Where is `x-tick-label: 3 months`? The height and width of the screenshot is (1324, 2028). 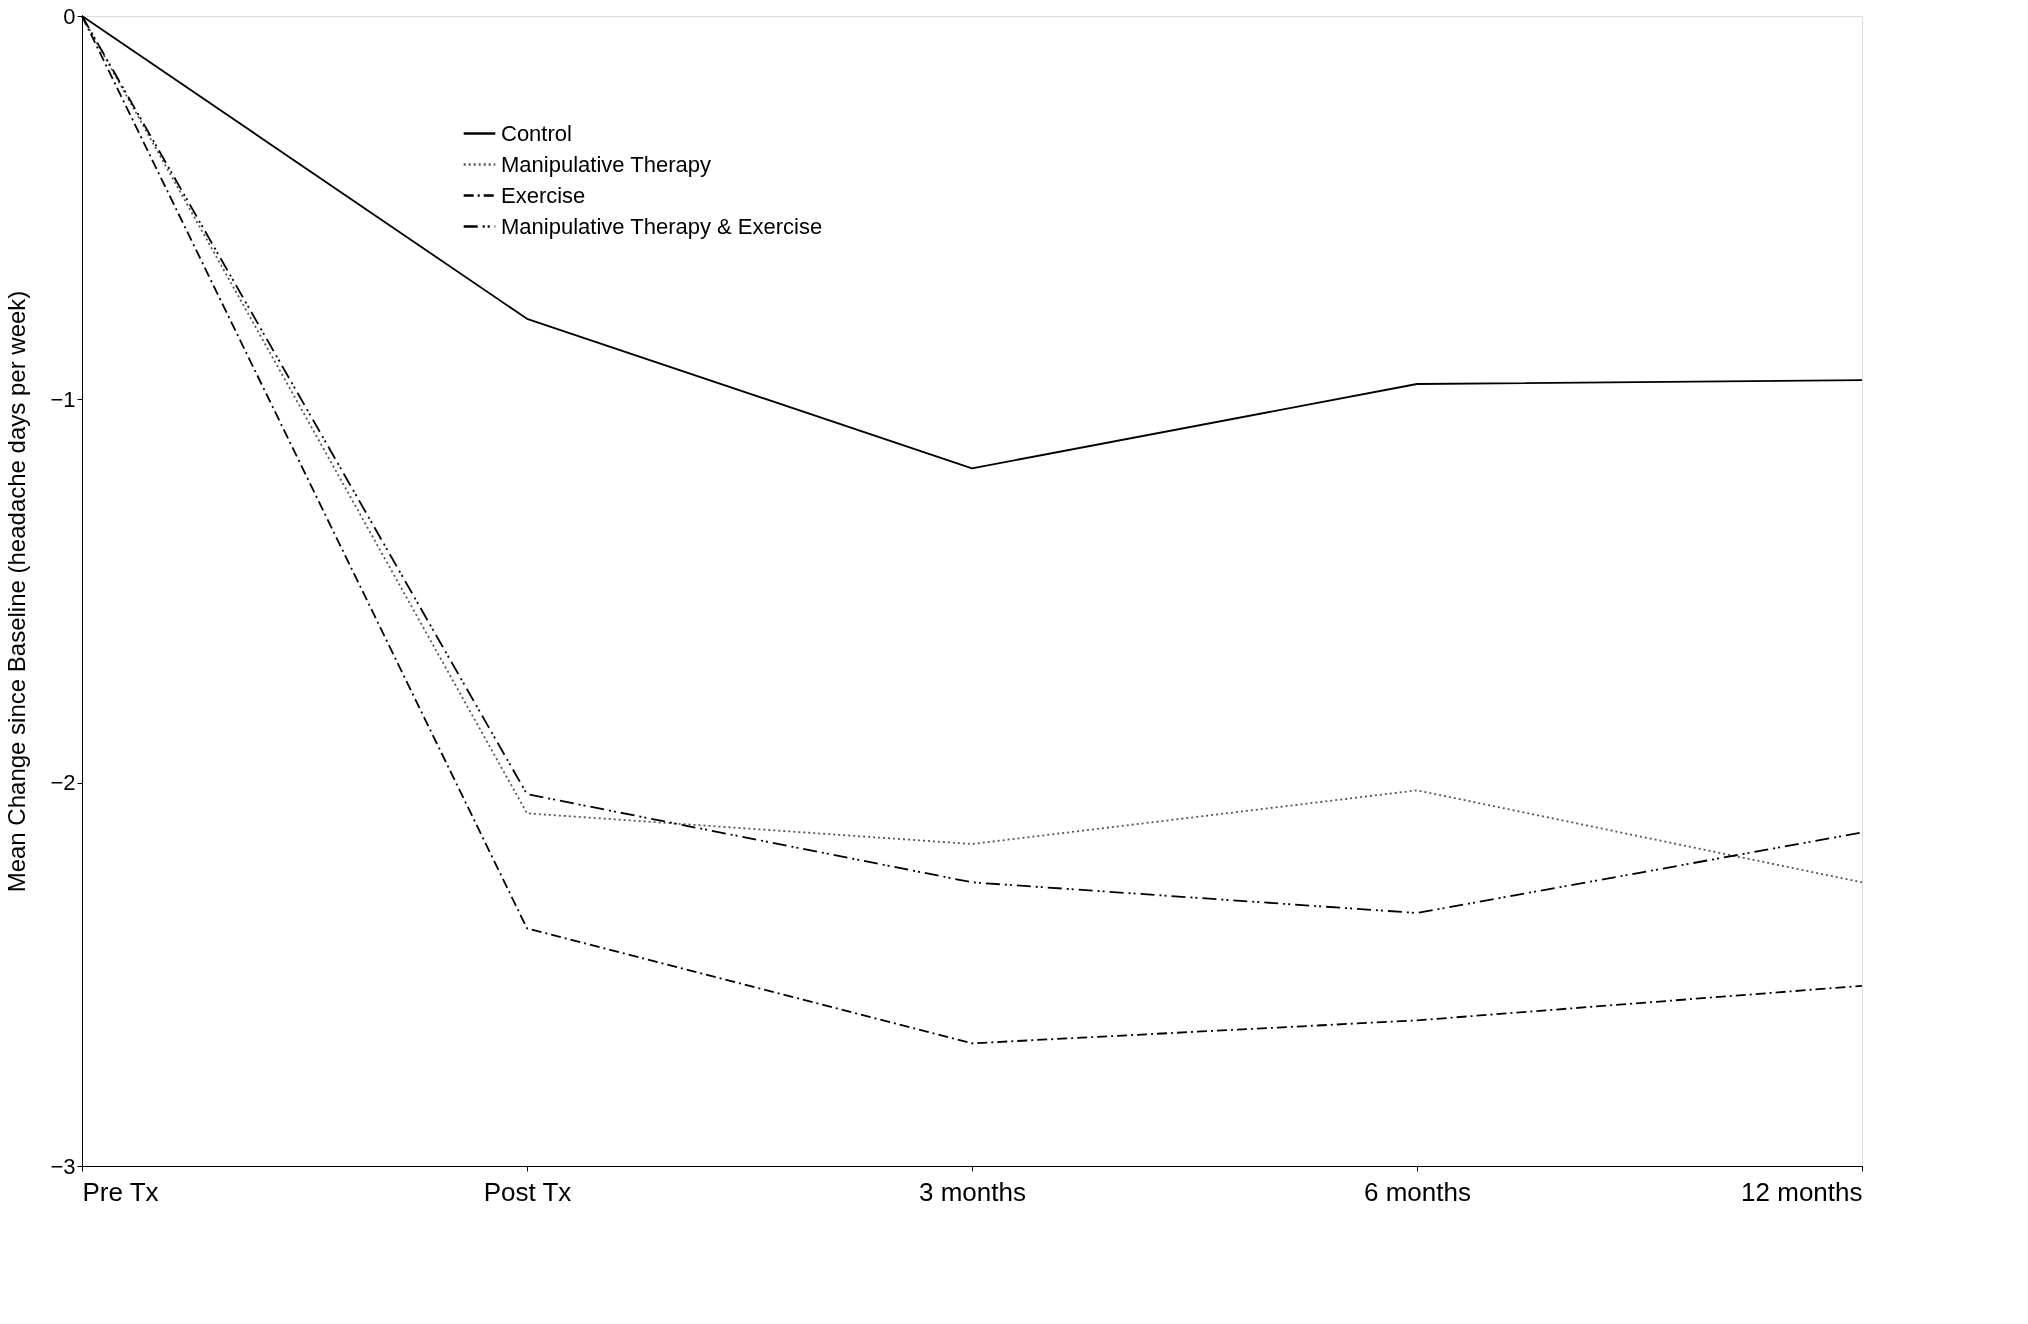 x-tick-label: 3 months is located at coordinates (972, 1191).